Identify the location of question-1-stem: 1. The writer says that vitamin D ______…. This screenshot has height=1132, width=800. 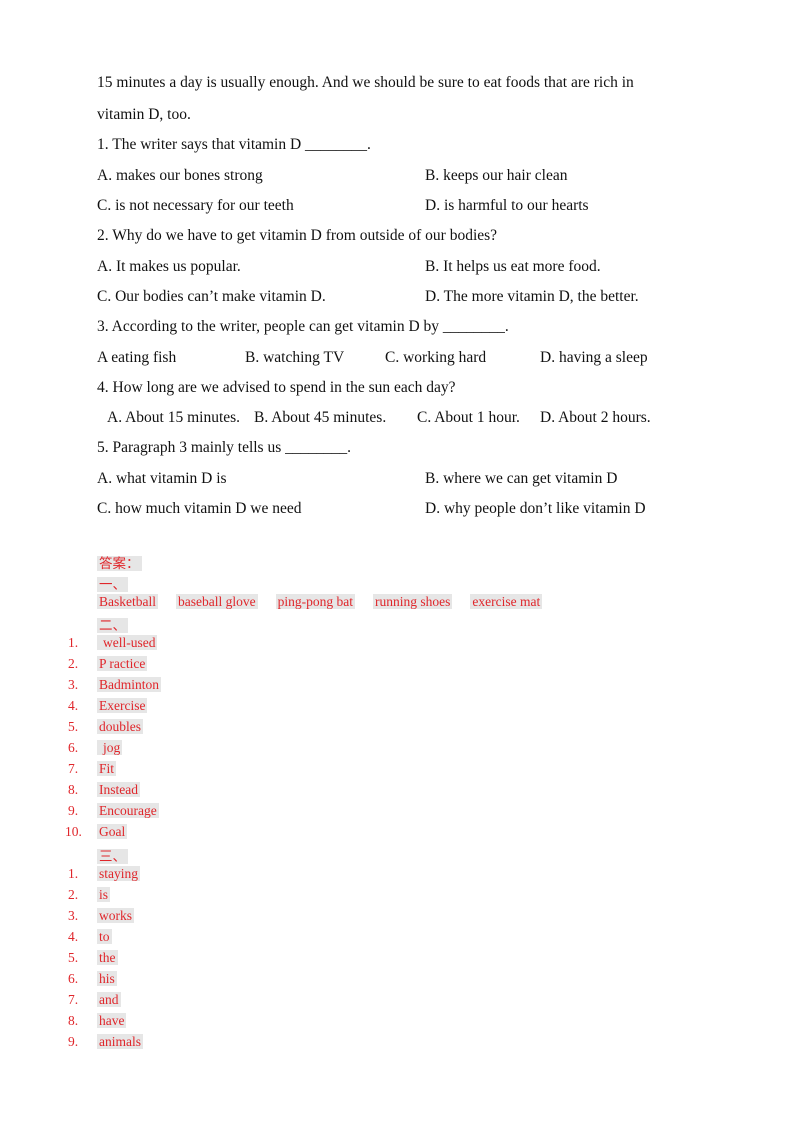
(234, 144).